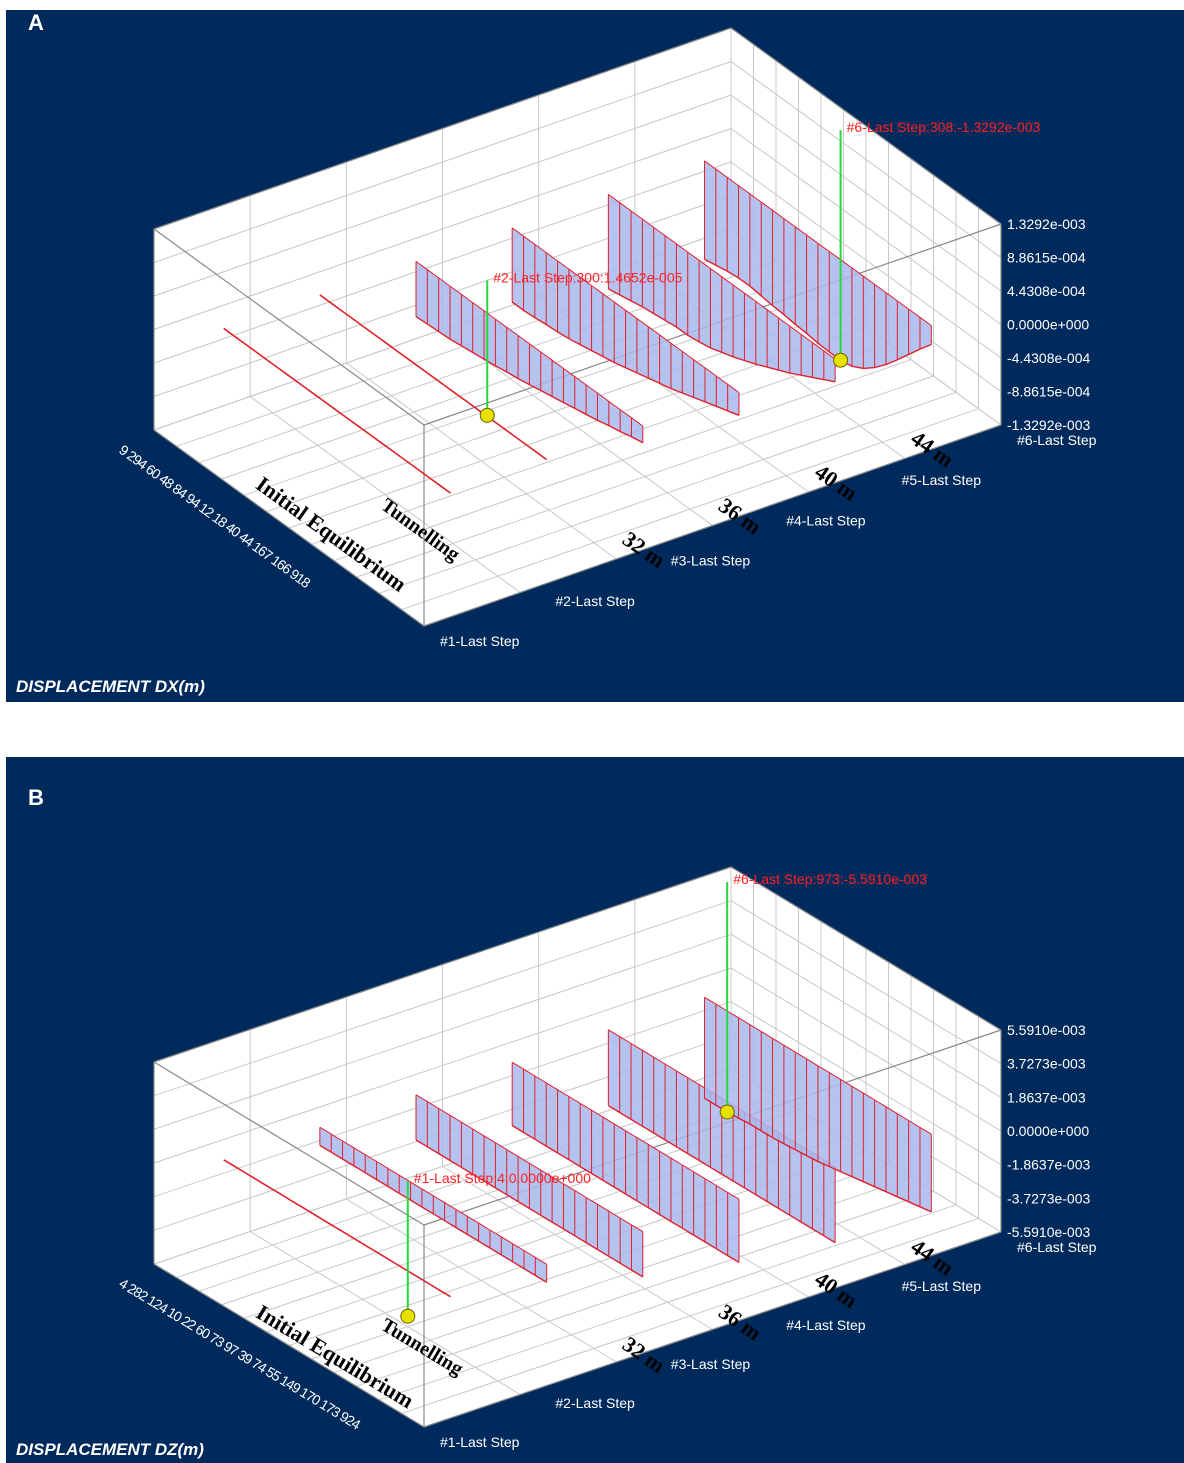 The image size is (1184, 1463). What do you see at coordinates (110, 1449) in the screenshot?
I see `quantity-label: DISPLACEMENT DZ(m)` at bounding box center [110, 1449].